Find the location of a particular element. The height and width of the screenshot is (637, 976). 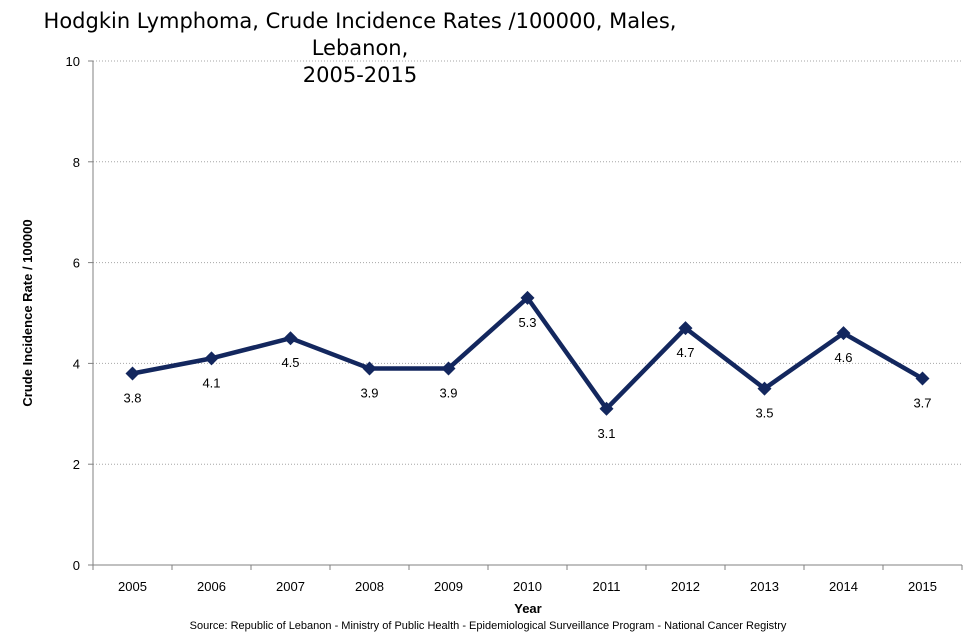

x-tick-label-2011: 2011 is located at coordinates (607, 586).